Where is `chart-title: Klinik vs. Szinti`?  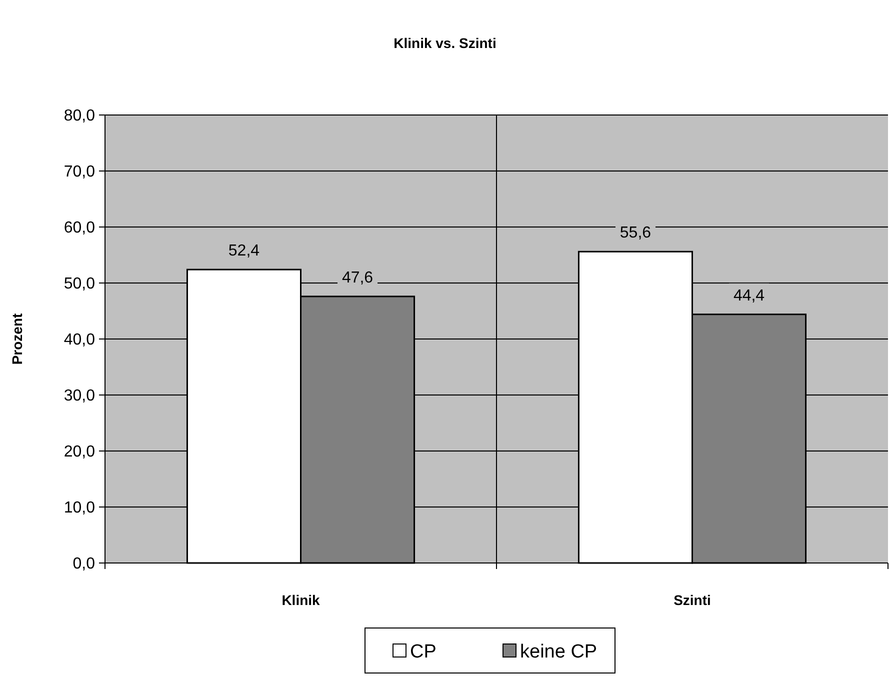
chart-title: Klinik vs. Szinti is located at coordinates (445, 43).